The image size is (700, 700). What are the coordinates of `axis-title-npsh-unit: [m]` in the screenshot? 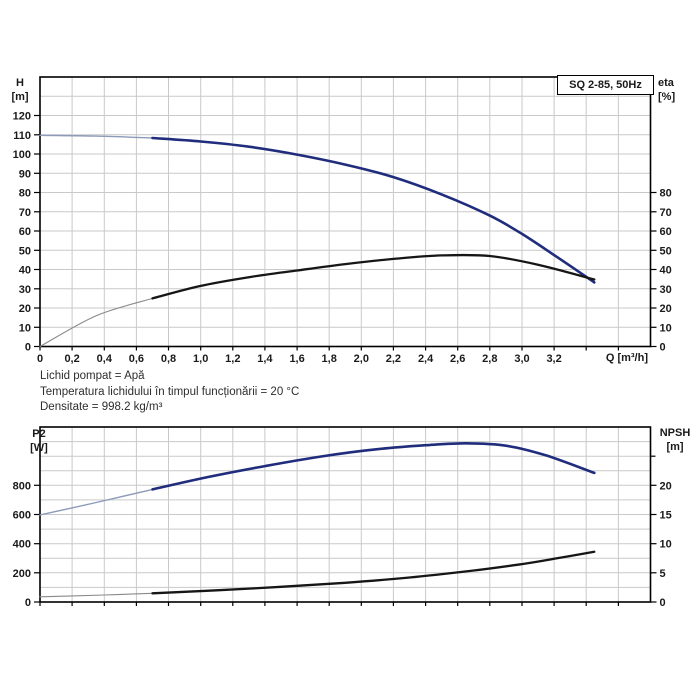 It's located at (675, 447).